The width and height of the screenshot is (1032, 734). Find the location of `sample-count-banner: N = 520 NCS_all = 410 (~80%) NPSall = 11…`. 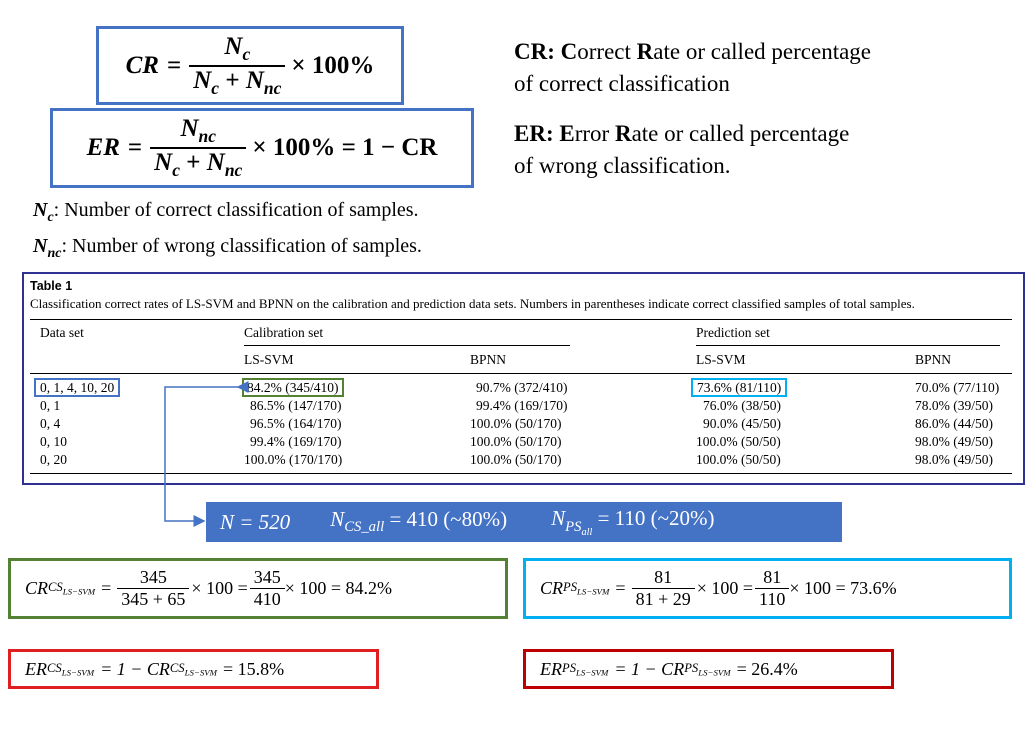

sample-count-banner: N = 520 NCS_all = 410 (~80%) NPSall = 11… is located at coordinates (524, 522).